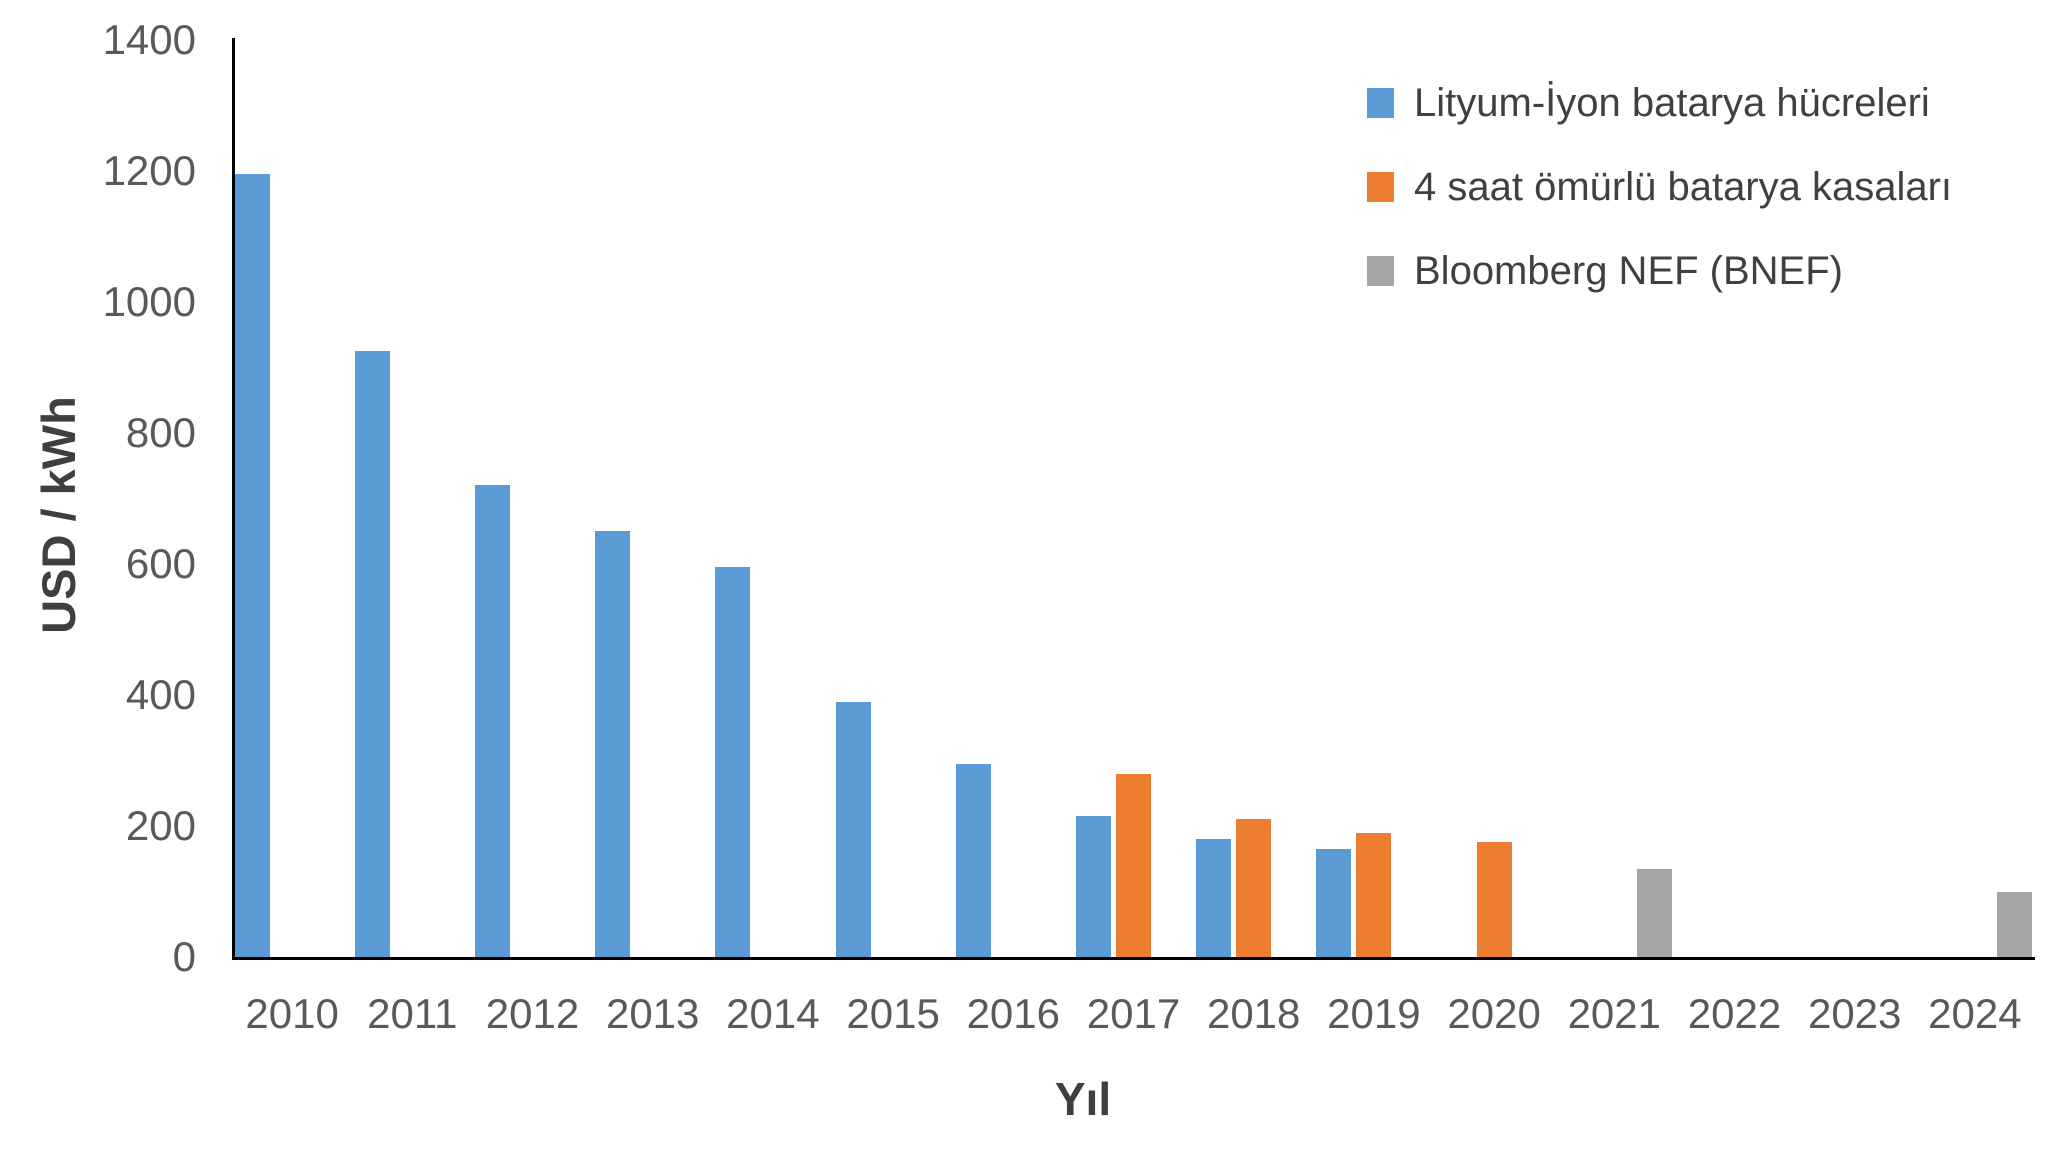  I want to click on legend-item-3: Bloomberg NEF (BNEF), so click(1605, 271).